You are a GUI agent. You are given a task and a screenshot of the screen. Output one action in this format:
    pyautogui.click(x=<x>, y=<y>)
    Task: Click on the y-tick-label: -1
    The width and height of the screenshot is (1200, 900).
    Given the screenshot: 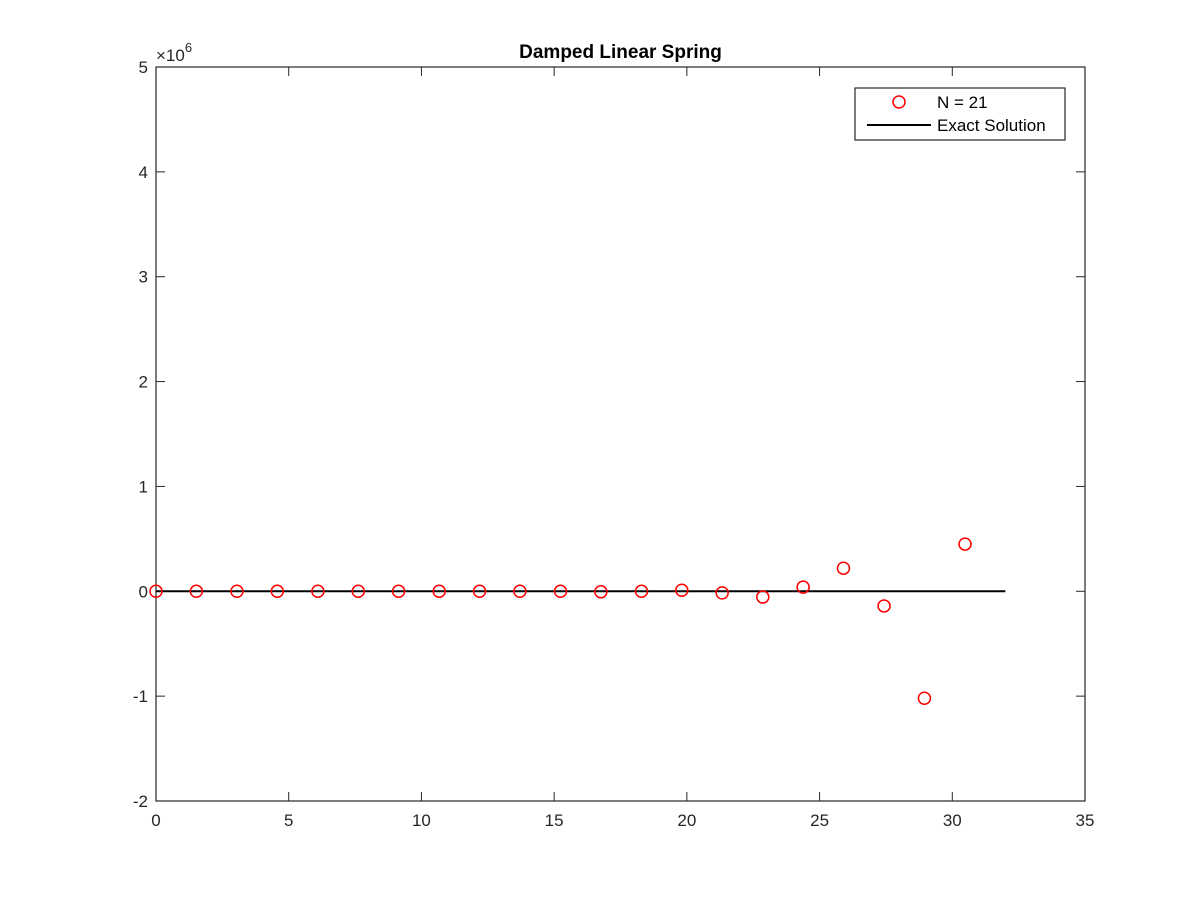 What is the action you would take?
    pyautogui.click(x=140, y=696)
    